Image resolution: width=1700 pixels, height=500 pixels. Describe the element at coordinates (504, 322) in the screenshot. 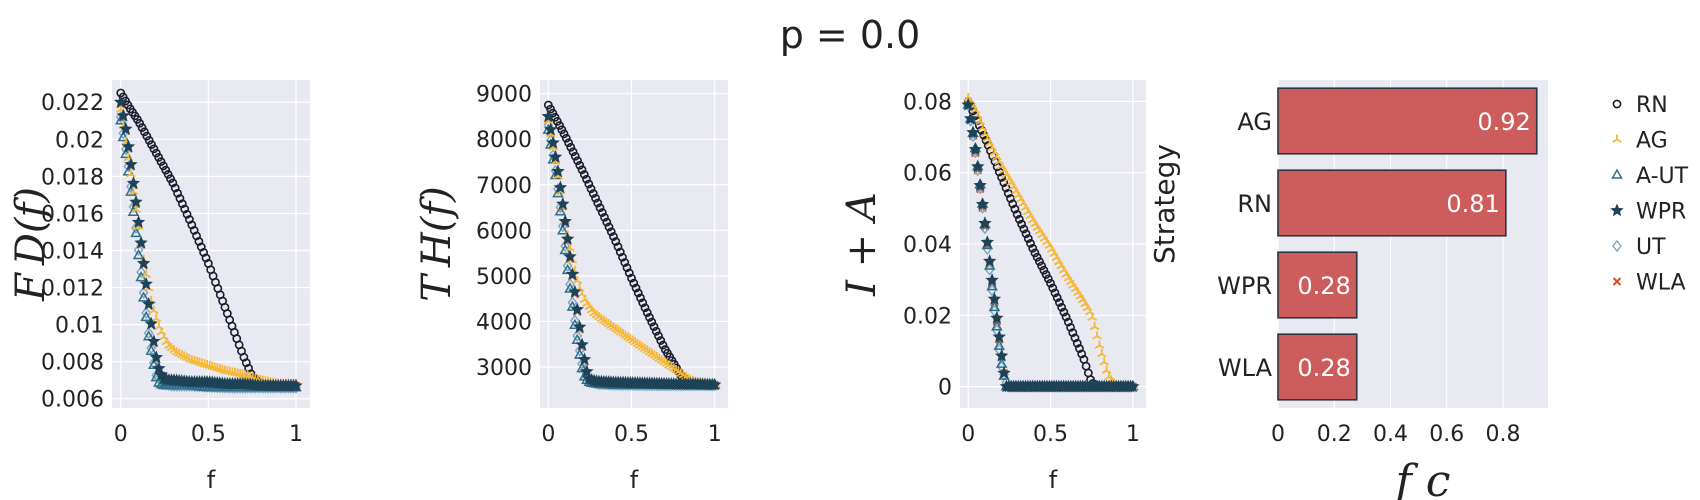

I see `y-tick-label: 4000` at that location.